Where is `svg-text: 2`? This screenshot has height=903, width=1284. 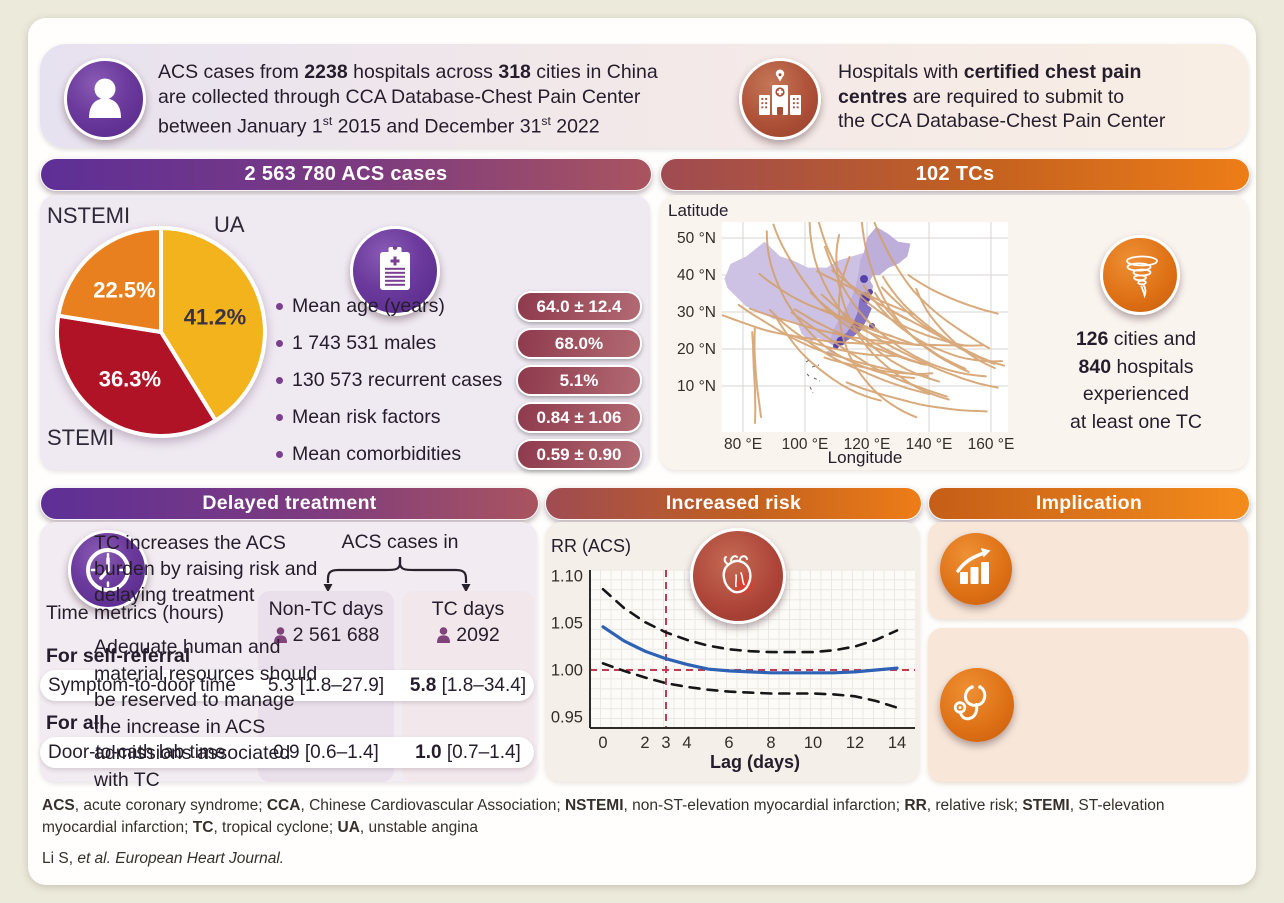 svg-text: 2 is located at coordinates (644, 743).